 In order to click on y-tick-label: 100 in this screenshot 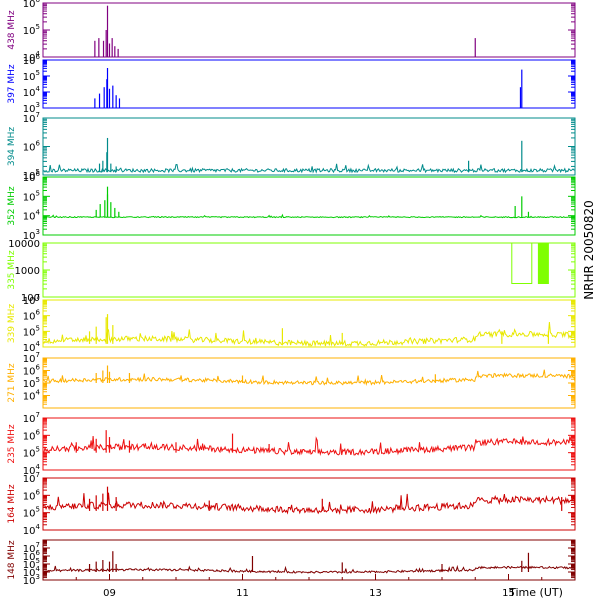, I will do `click(30, 298)`.